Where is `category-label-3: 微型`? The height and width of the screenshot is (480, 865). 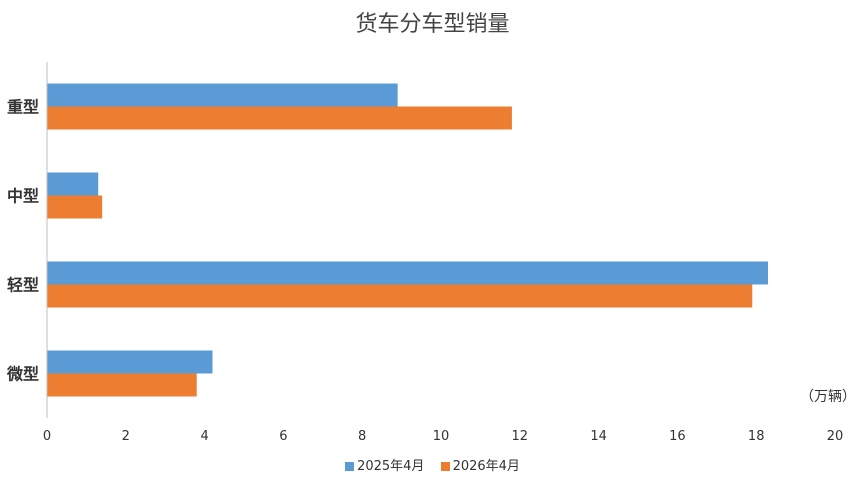 category-label-3: 微型 is located at coordinates (22, 374).